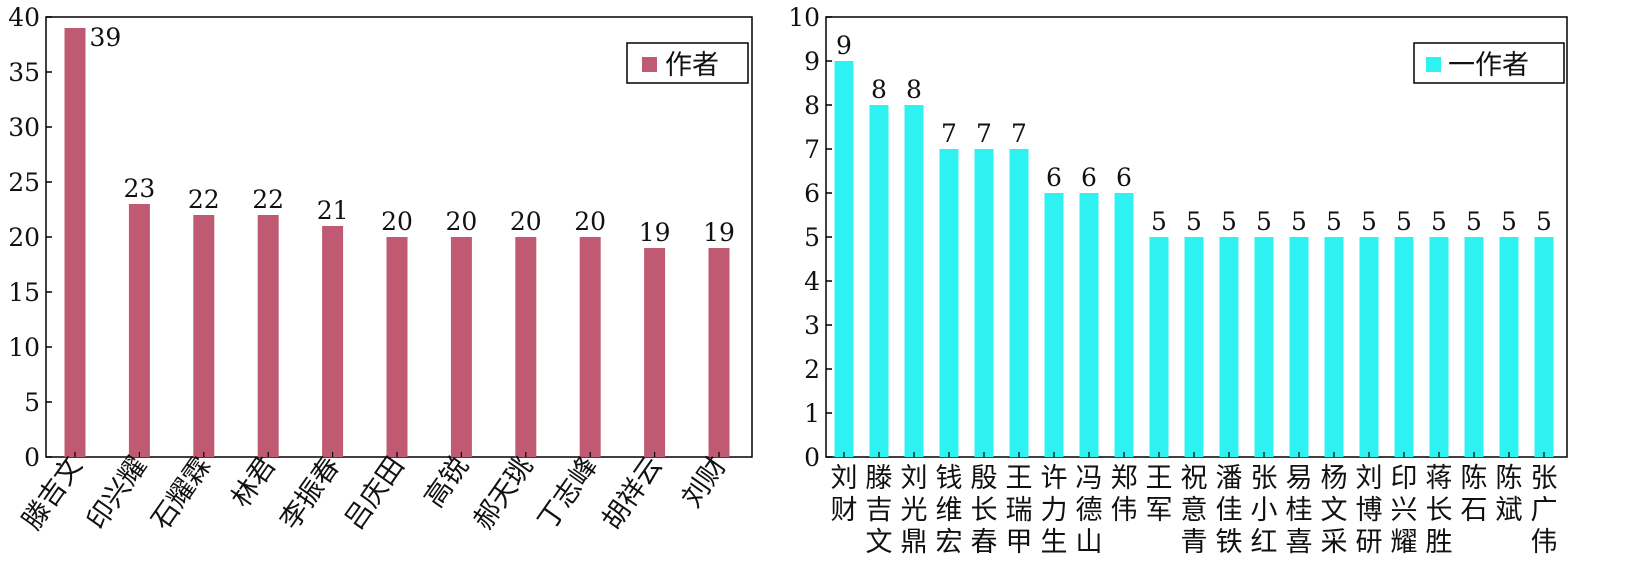 This screenshot has height=585, width=1640. I want to click on category-label-char: 伟, so click(1124, 510).